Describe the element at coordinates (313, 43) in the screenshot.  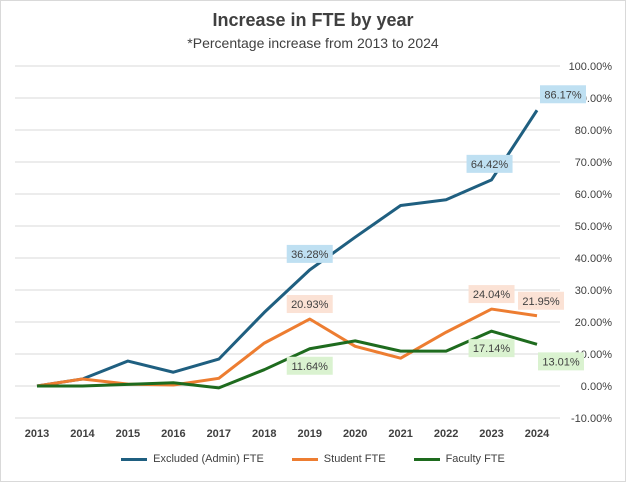
I see `chart-subtitle: *Percentage increase from 2013 to 2024` at that location.